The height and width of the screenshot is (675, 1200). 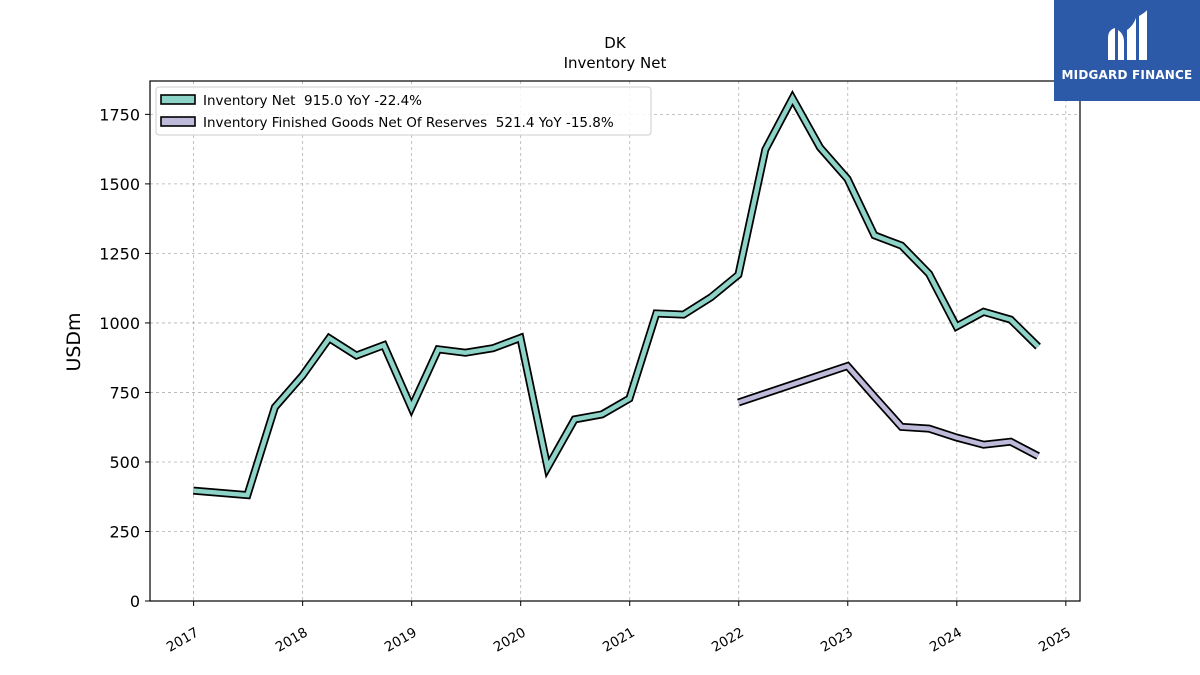 I want to click on x-tick-label: 2025, so click(x=1055, y=640).